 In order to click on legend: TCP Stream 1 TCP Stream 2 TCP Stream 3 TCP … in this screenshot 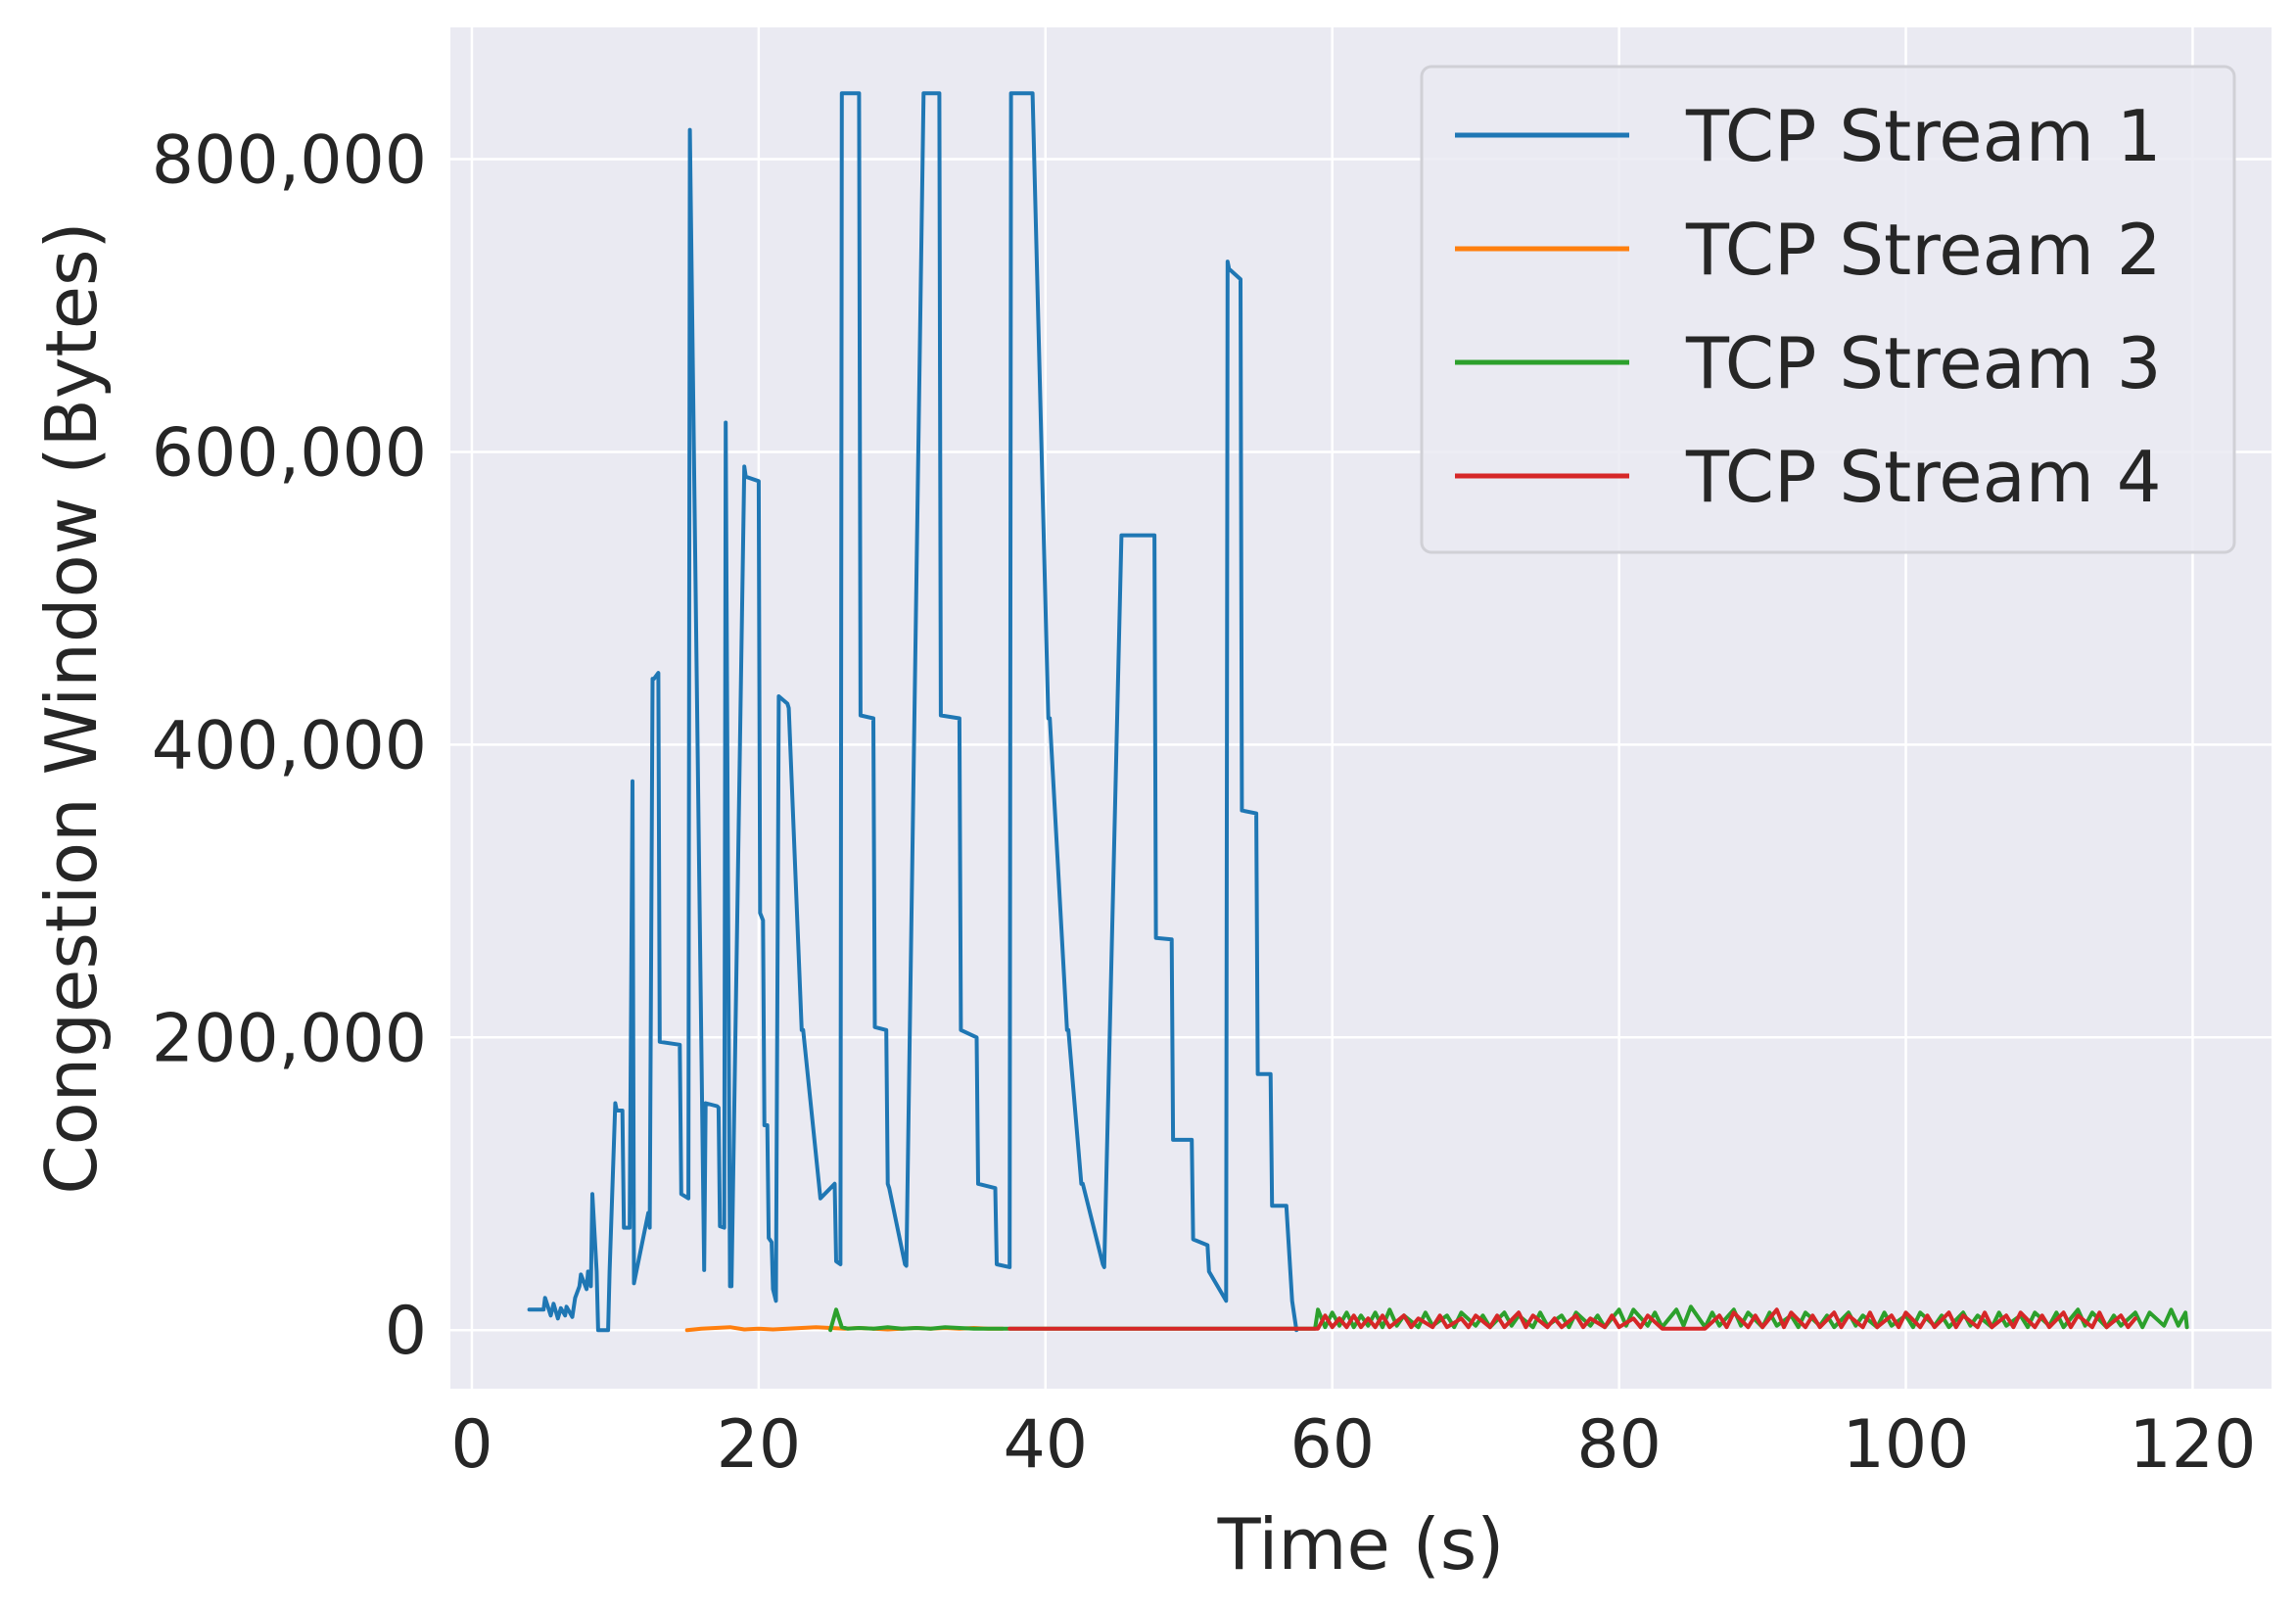, I will do `click(1828, 309)`.